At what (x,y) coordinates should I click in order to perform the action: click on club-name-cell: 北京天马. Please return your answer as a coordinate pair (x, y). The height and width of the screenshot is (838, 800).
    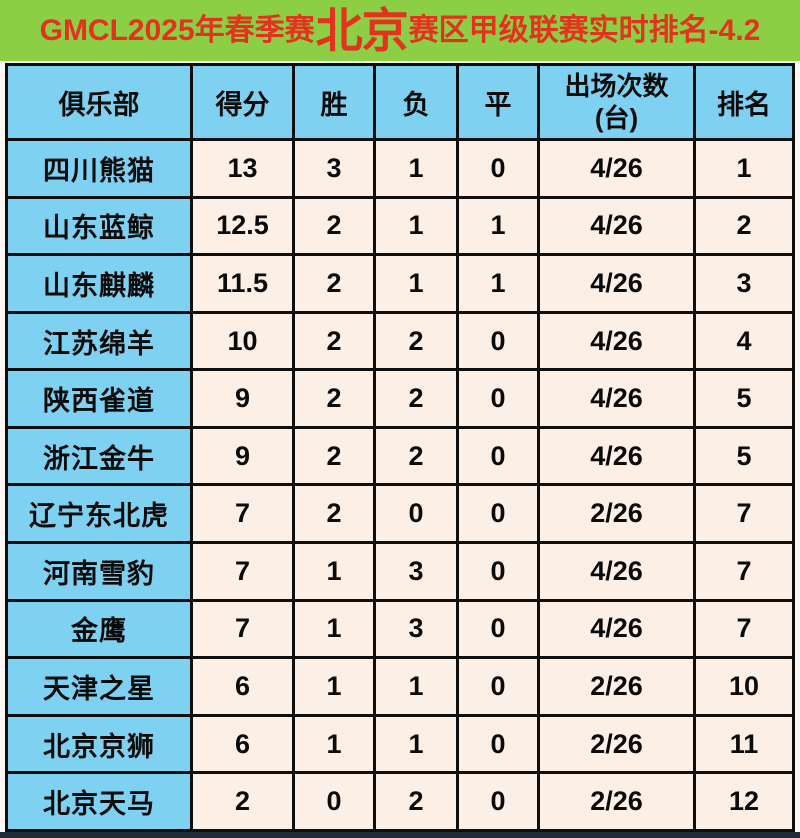
    Looking at the image, I should click on (99, 801).